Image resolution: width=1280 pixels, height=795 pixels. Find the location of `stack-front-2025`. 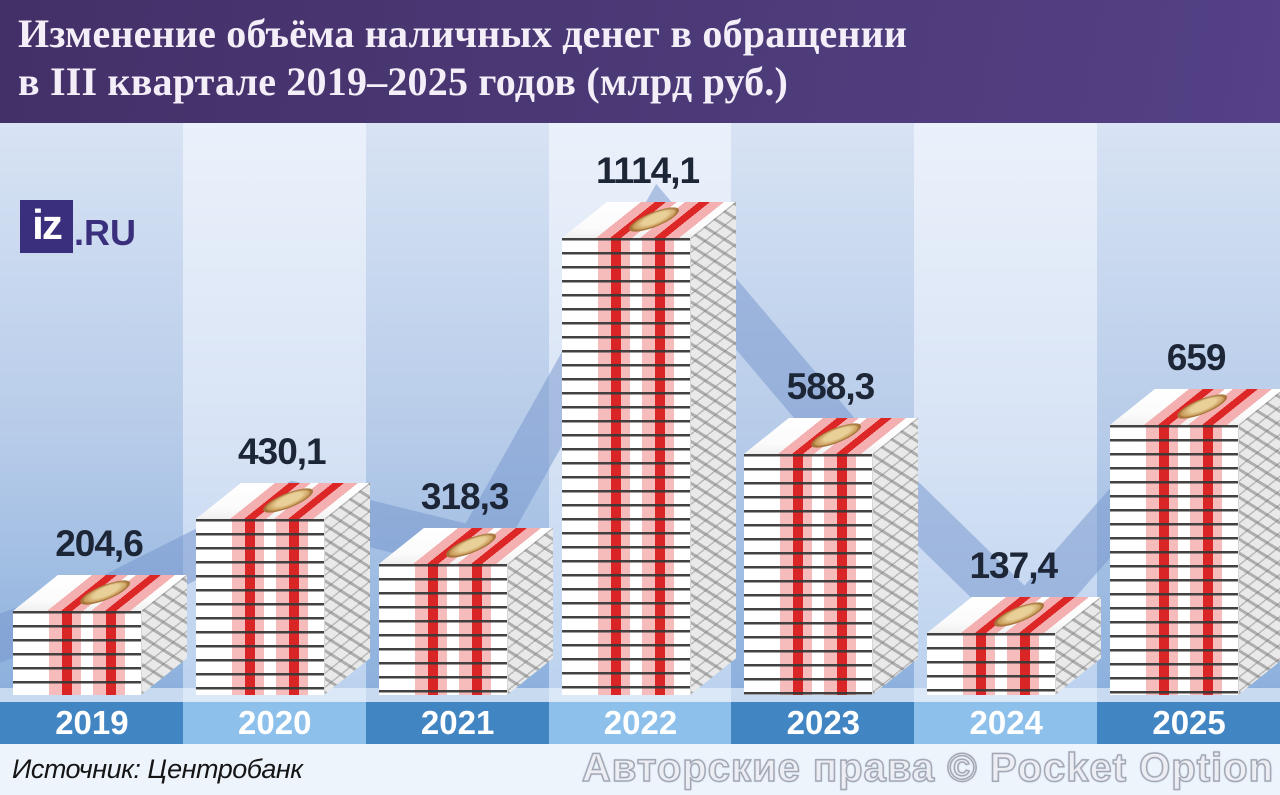

stack-front-2025 is located at coordinates (1174, 560).